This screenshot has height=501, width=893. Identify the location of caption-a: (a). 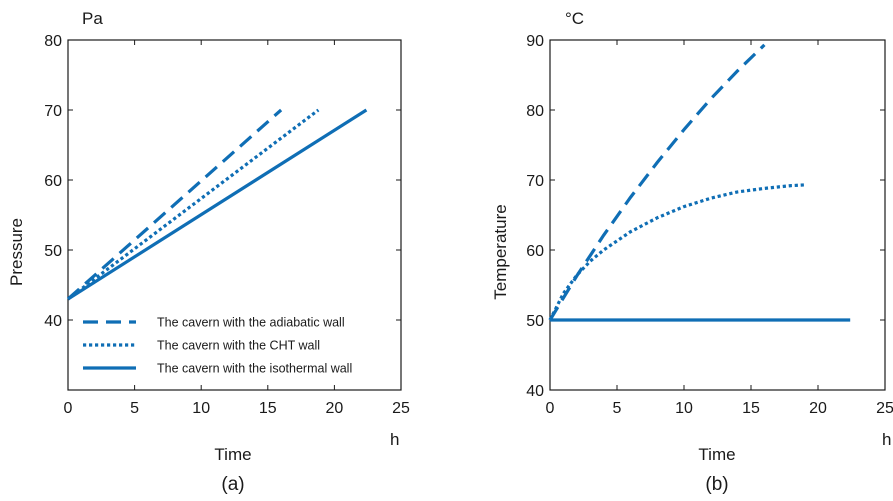
(232, 484).